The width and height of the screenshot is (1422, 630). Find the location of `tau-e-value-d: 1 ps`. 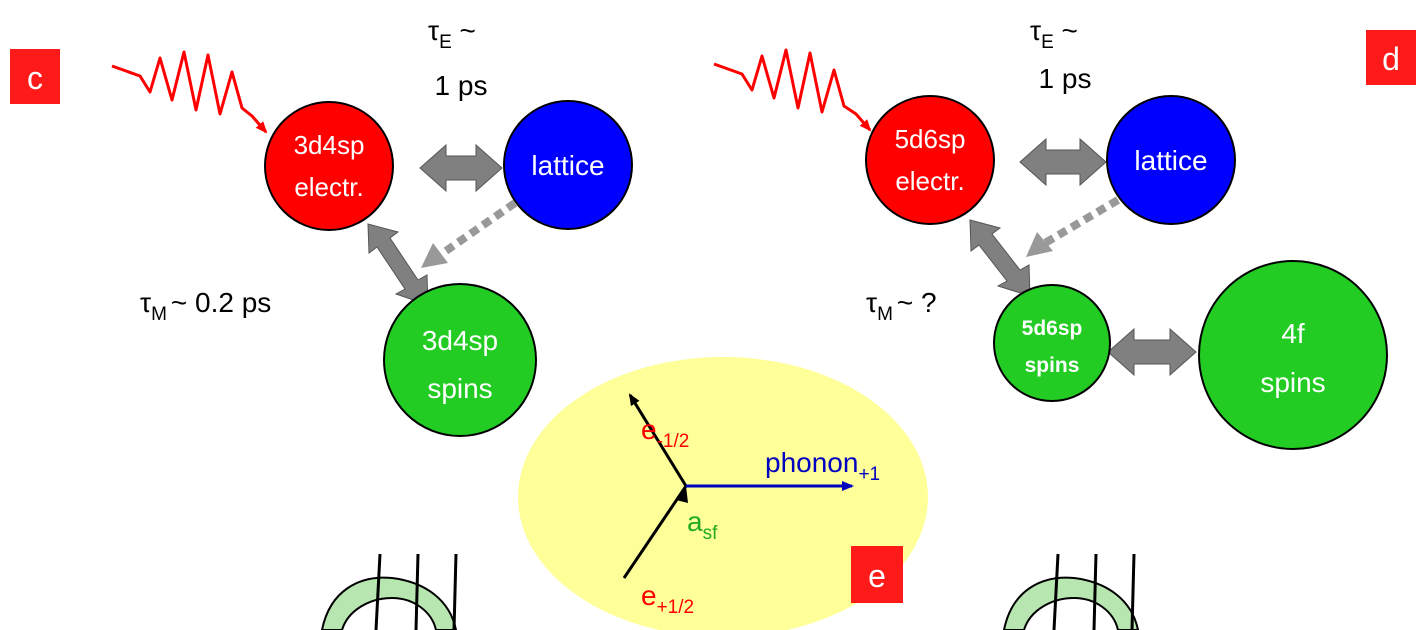

tau-e-value-d: 1 ps is located at coordinates (1065, 78).